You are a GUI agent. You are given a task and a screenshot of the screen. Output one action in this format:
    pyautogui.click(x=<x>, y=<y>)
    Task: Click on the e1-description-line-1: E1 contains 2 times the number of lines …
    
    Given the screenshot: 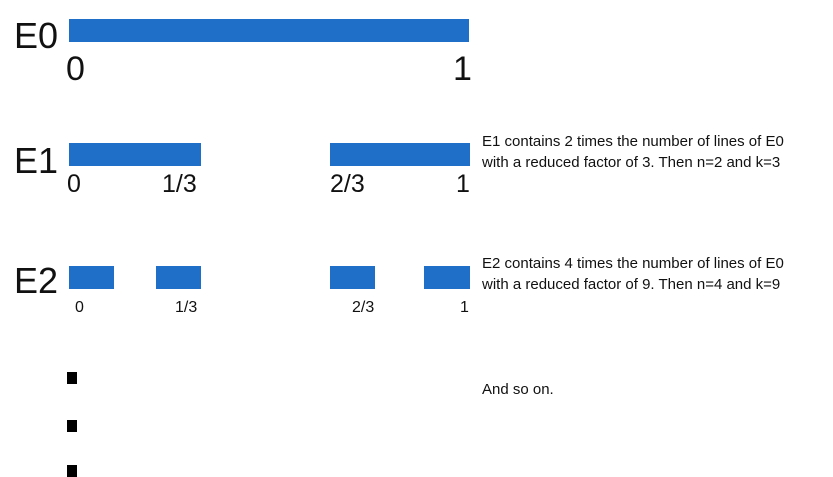 What is the action you would take?
    pyautogui.click(x=633, y=141)
    